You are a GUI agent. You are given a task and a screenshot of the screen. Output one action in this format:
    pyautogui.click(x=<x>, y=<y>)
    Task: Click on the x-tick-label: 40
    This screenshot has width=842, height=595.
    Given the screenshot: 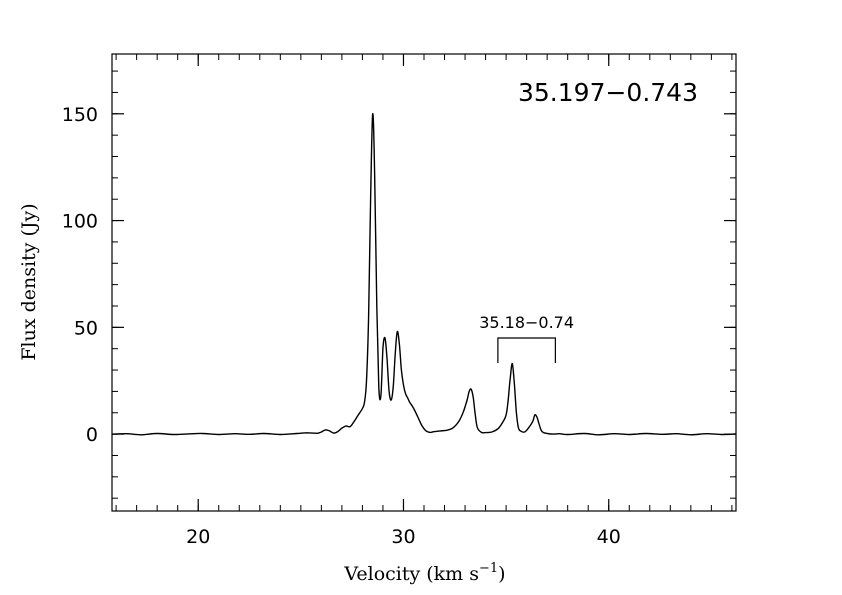 What is the action you would take?
    pyautogui.click(x=609, y=537)
    